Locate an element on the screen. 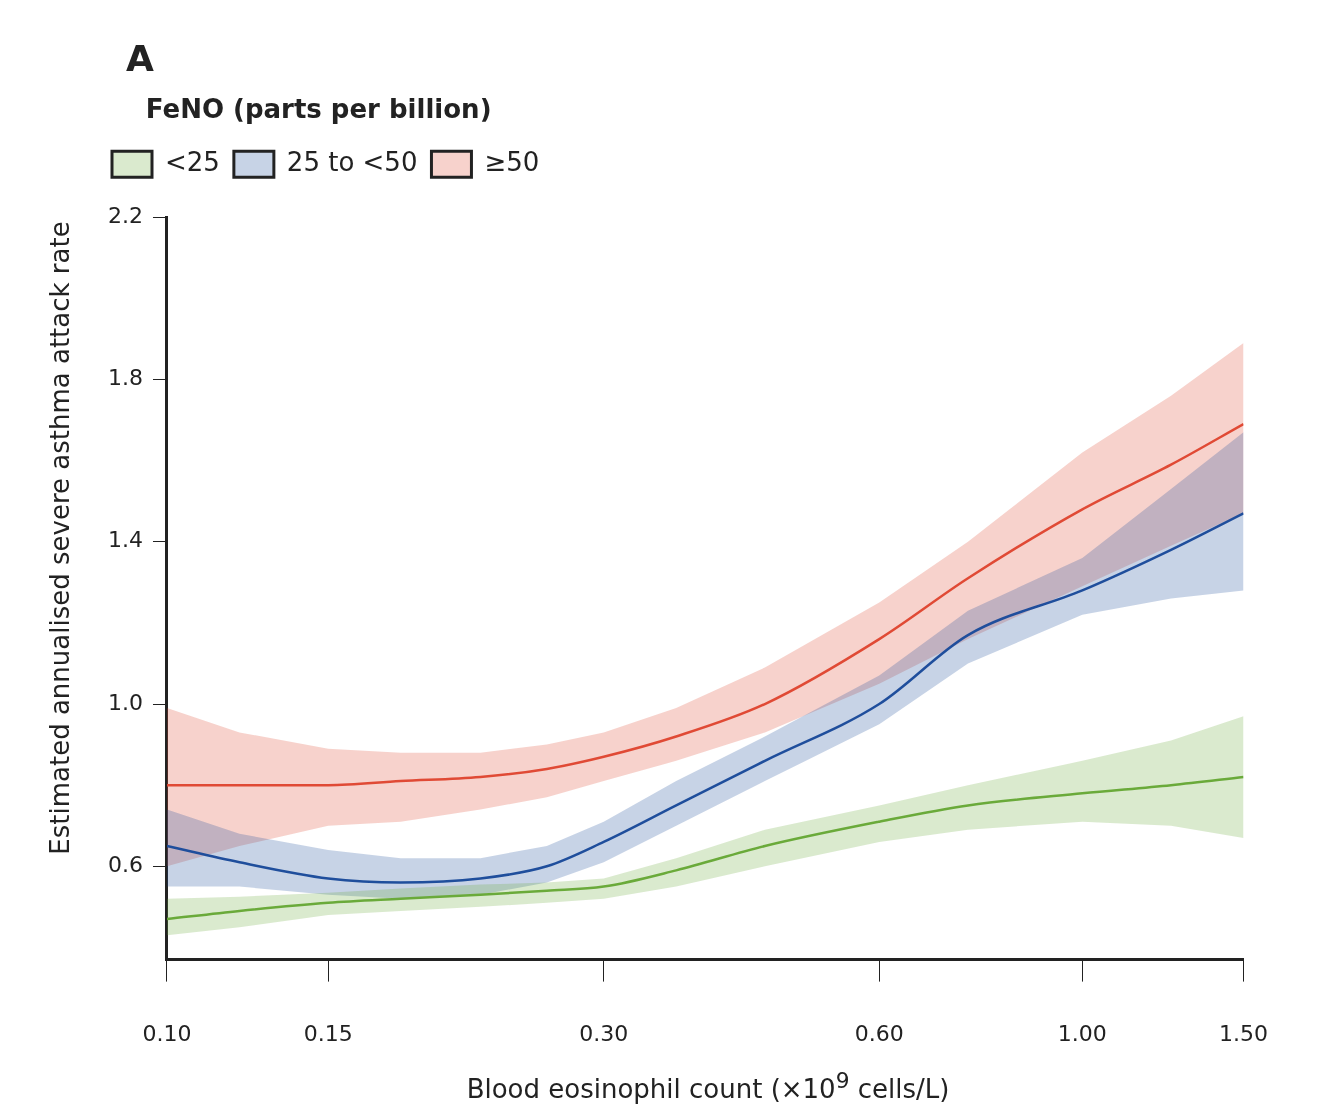 Image resolution: width=1322 pixels, height=1110 pixels. x-tick-label: 0.15 is located at coordinates (328, 1033).